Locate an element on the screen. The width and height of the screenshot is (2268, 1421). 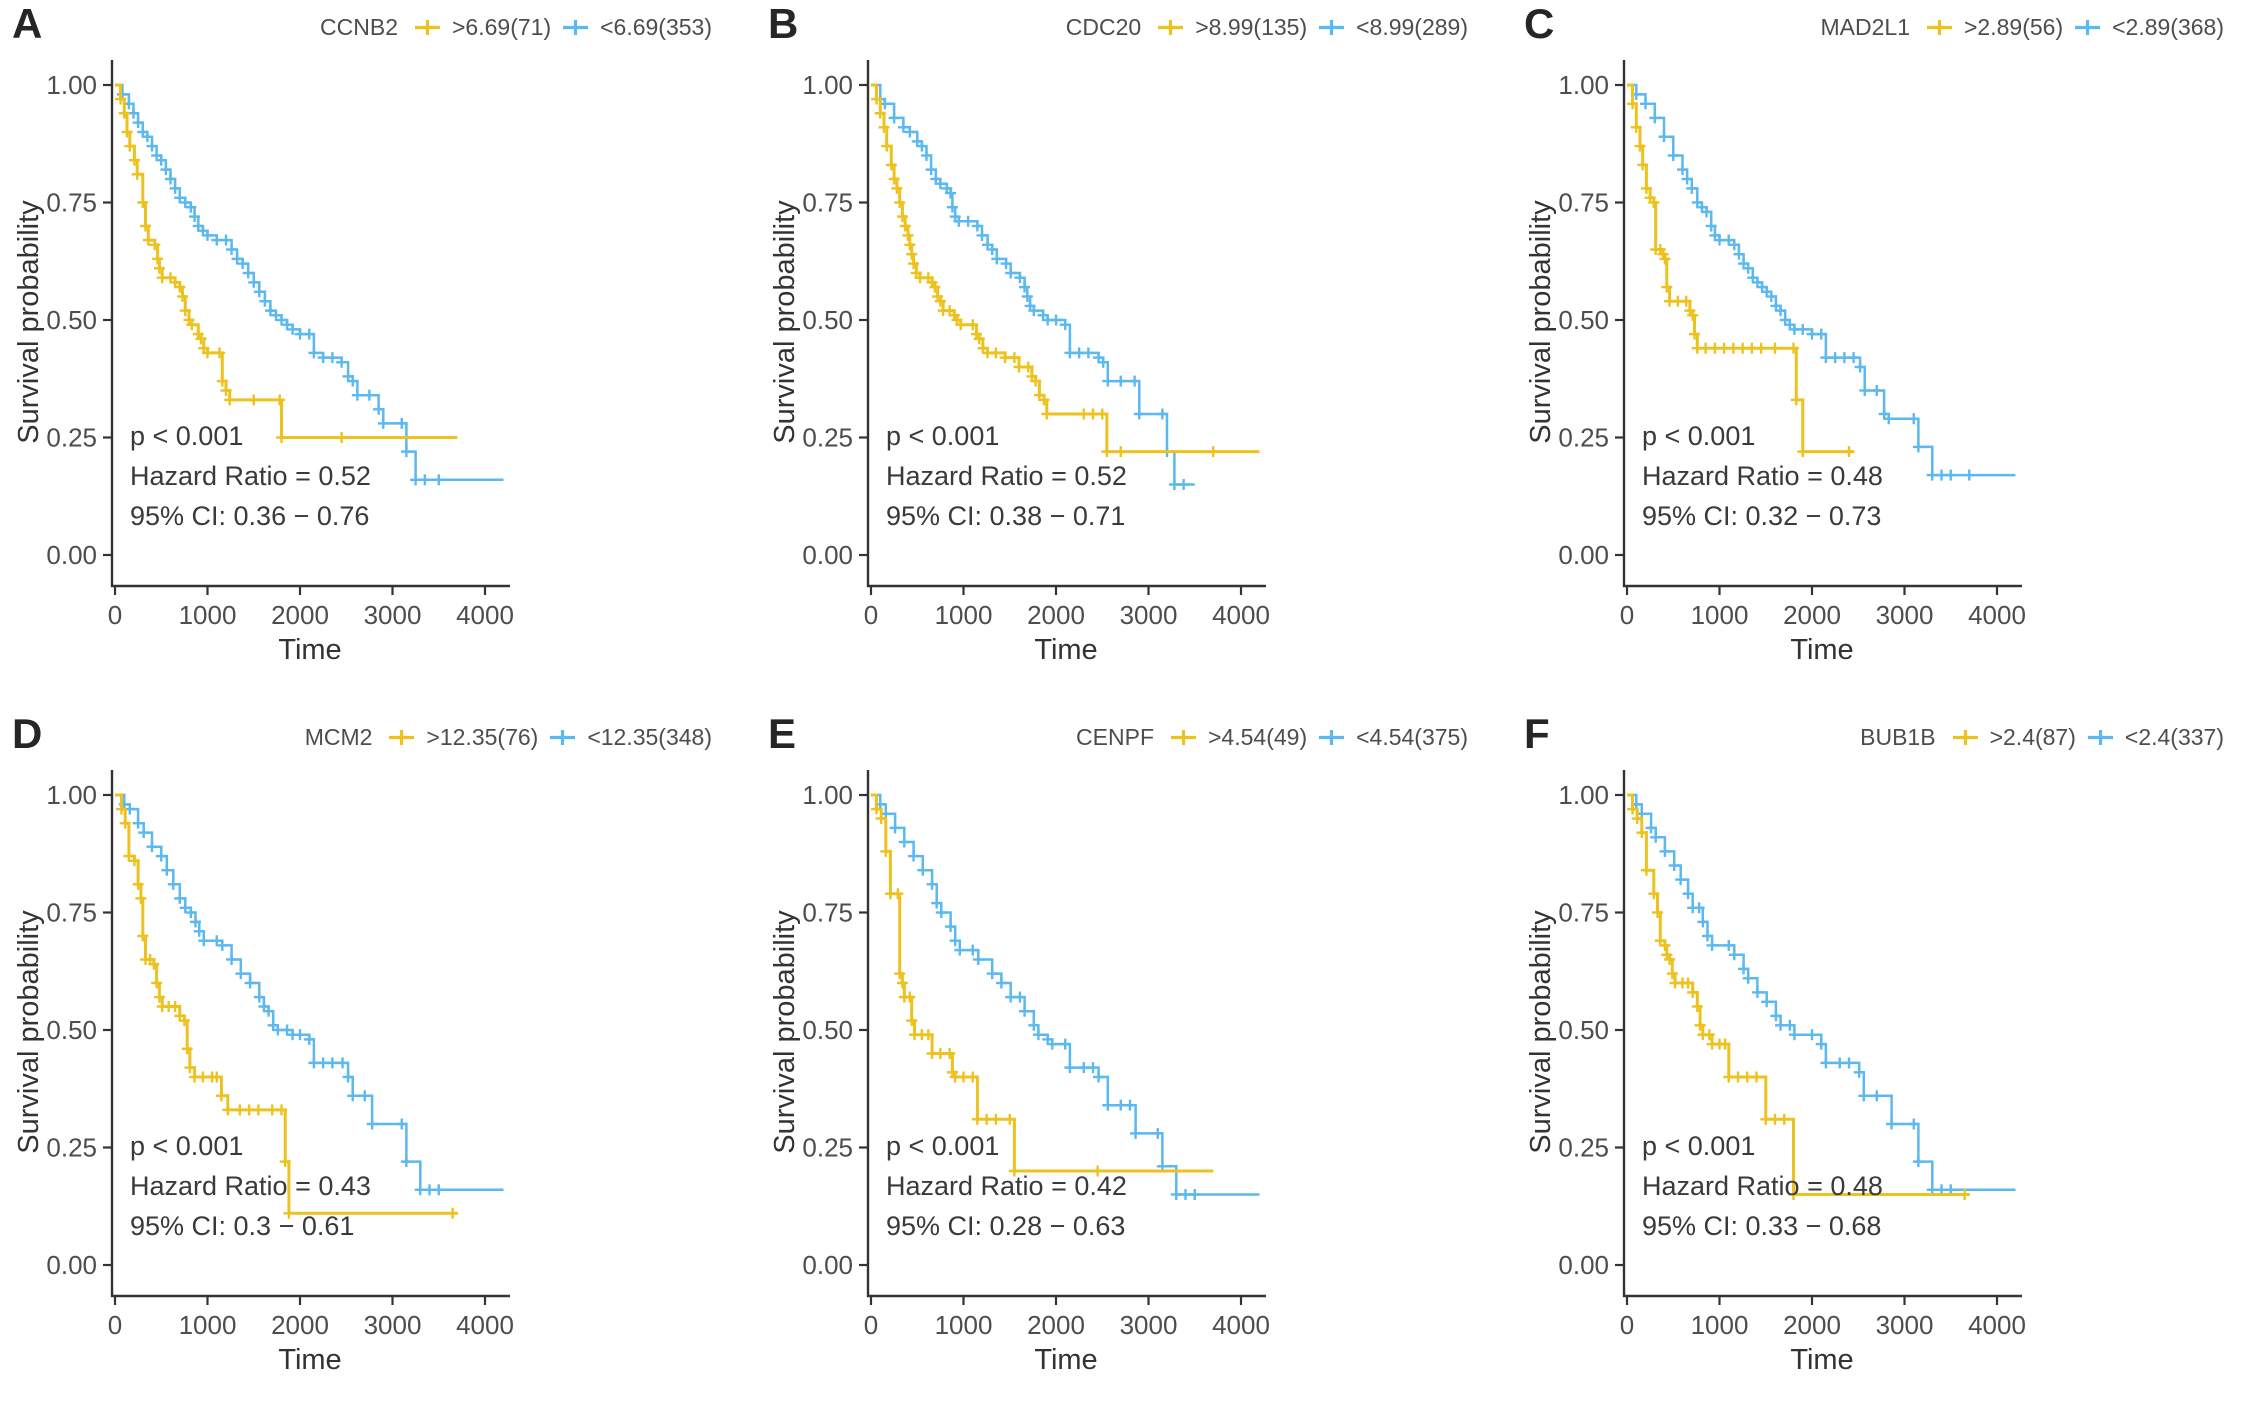
hazard-ratio-label: Hazard Ratio = 0.52 is located at coordinates (250, 476).